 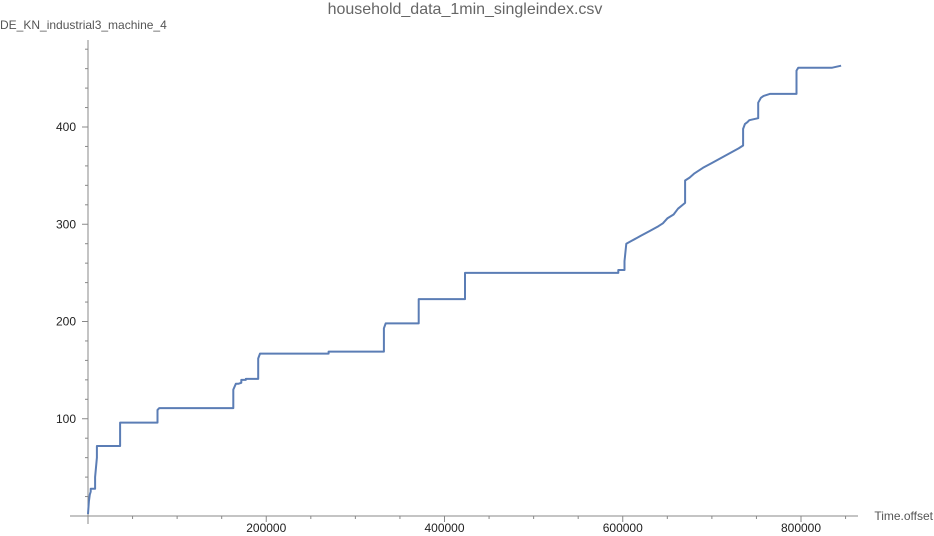 What do you see at coordinates (83, 25) in the screenshot?
I see `y-axis-label: DE_KN_industrial3_machine_4` at bounding box center [83, 25].